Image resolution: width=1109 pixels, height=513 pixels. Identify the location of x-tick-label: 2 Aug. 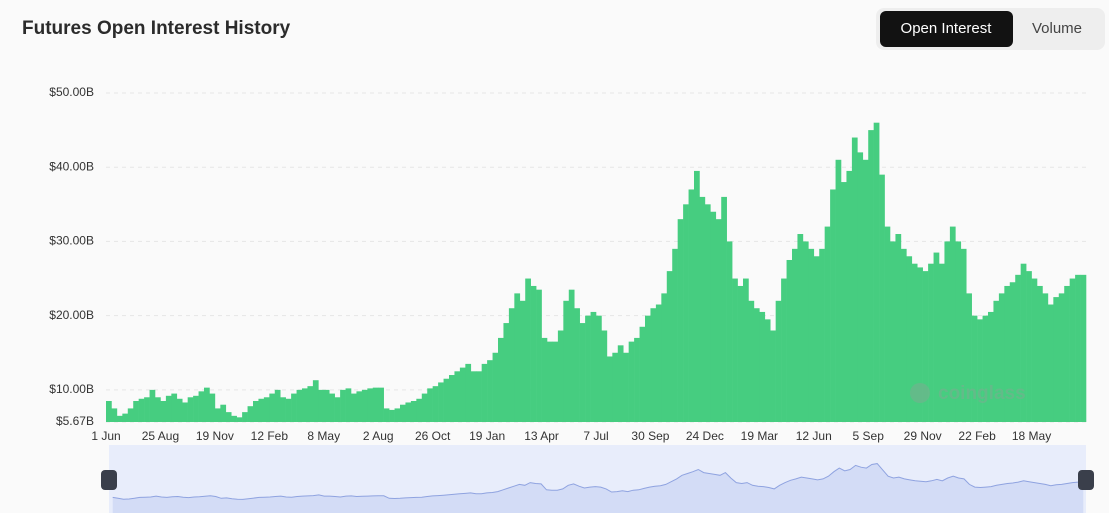
(378, 436).